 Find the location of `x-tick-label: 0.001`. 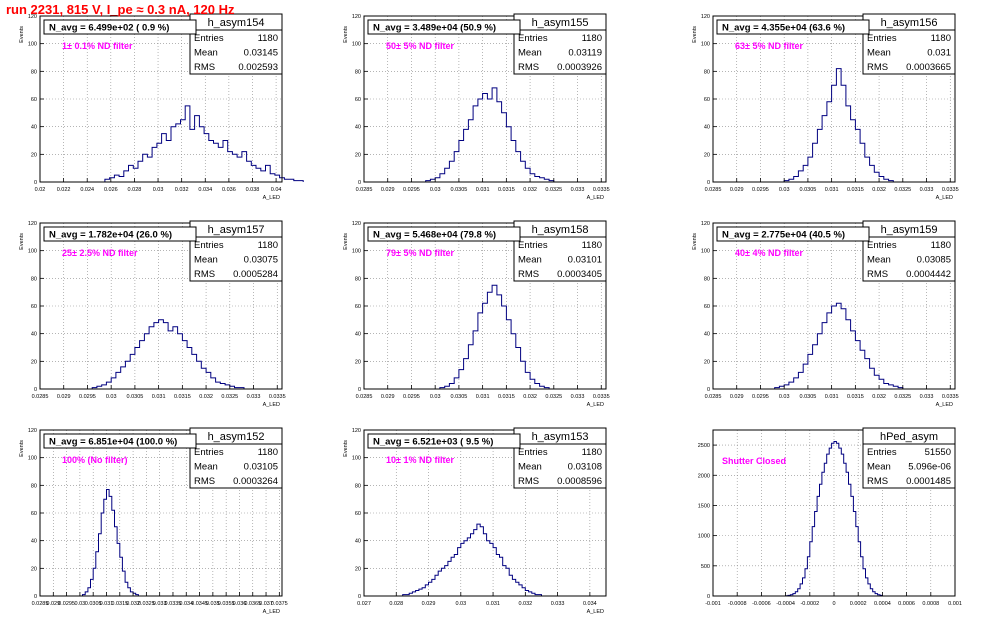

x-tick-label: 0.001 is located at coordinates (955, 604).